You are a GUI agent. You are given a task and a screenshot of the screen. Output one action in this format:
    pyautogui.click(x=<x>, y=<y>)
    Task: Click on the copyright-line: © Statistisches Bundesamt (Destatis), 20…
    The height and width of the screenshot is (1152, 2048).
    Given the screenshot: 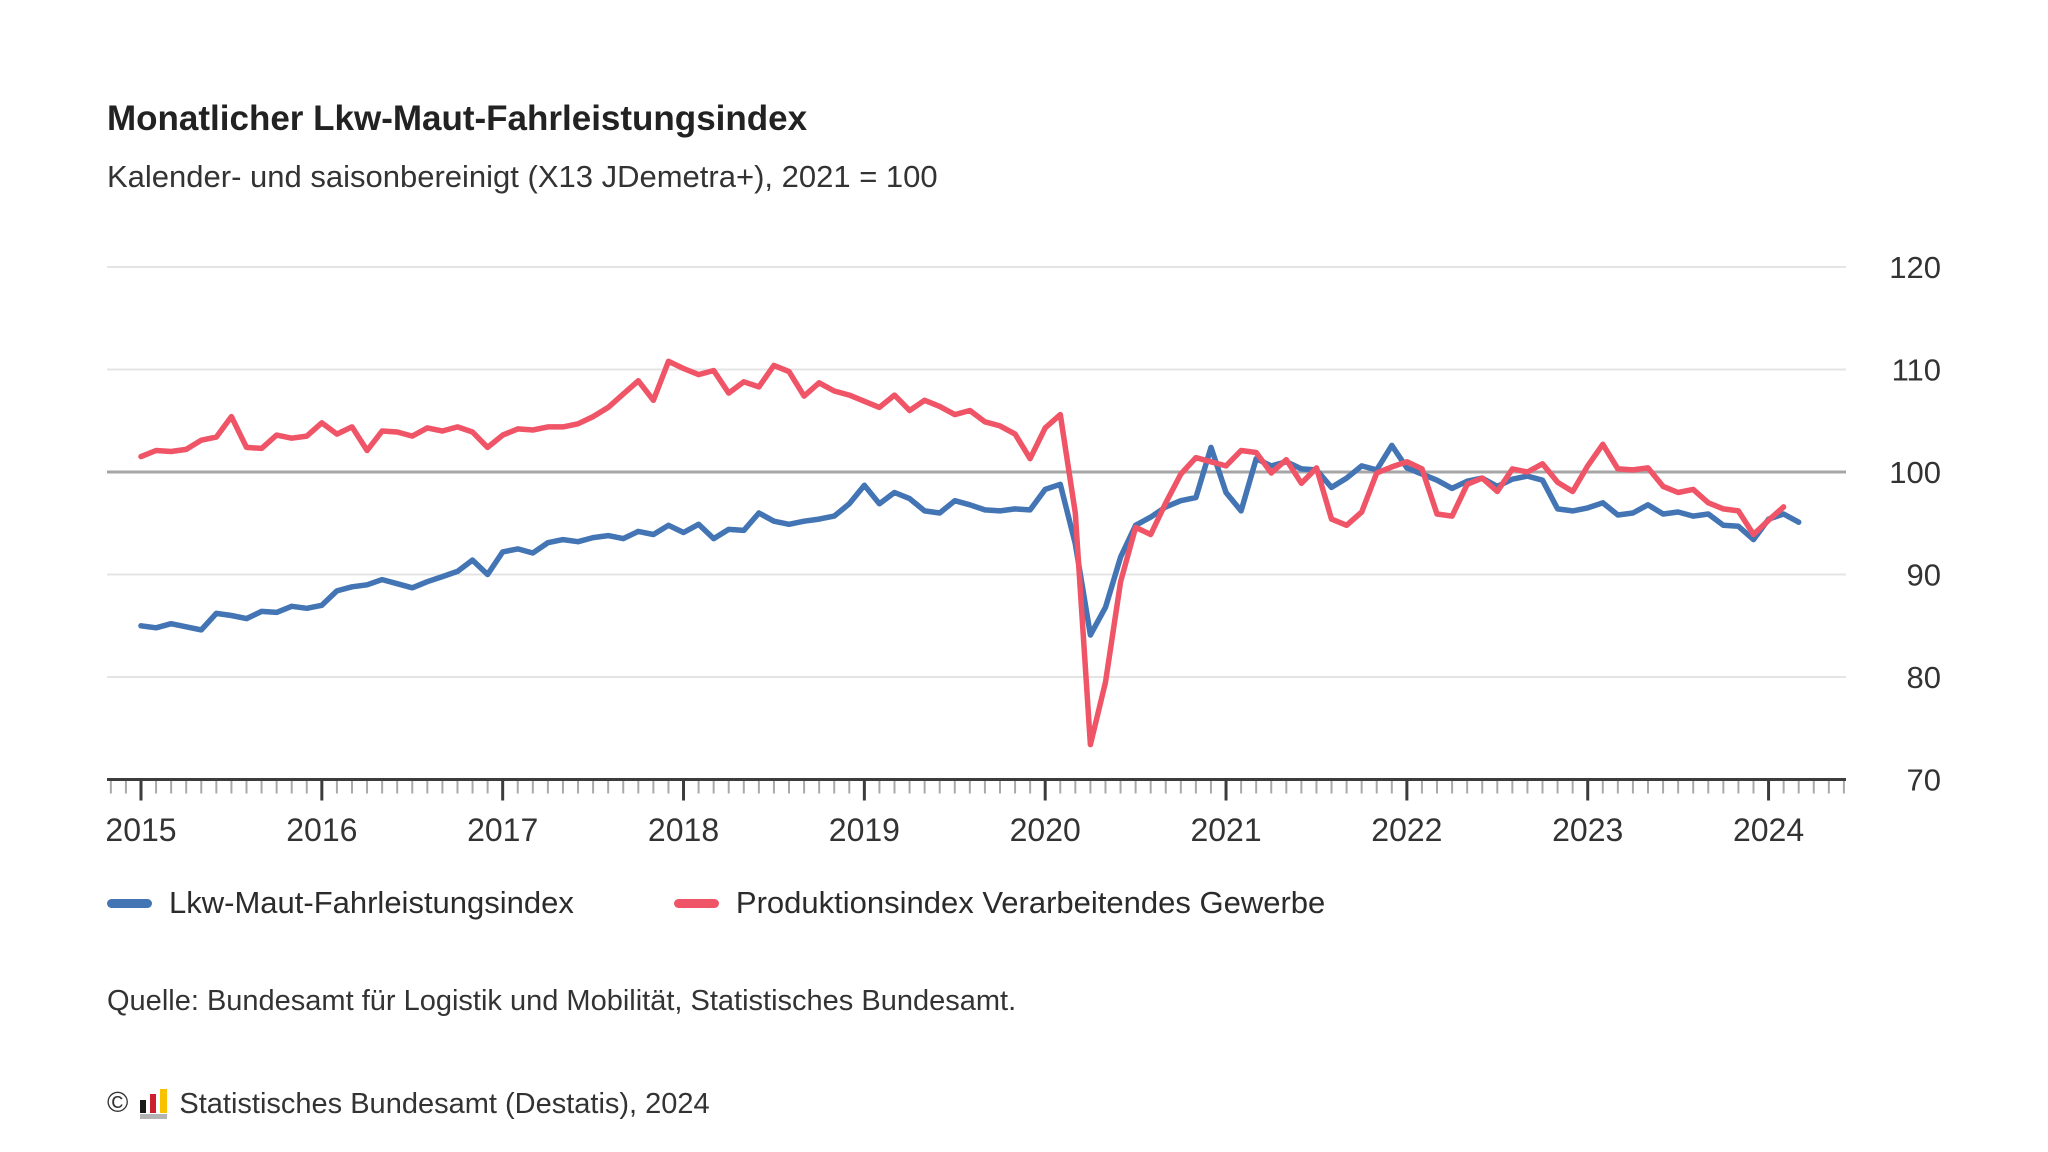 What is the action you would take?
    pyautogui.click(x=408, y=1104)
    